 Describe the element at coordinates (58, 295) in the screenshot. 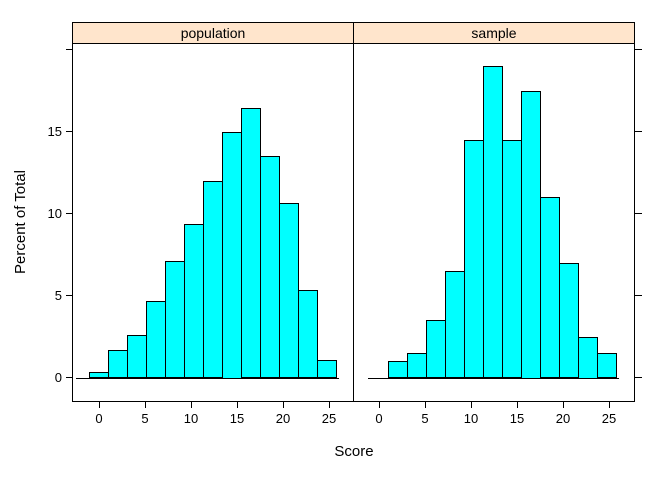

I see `y-tick-label: 5` at that location.